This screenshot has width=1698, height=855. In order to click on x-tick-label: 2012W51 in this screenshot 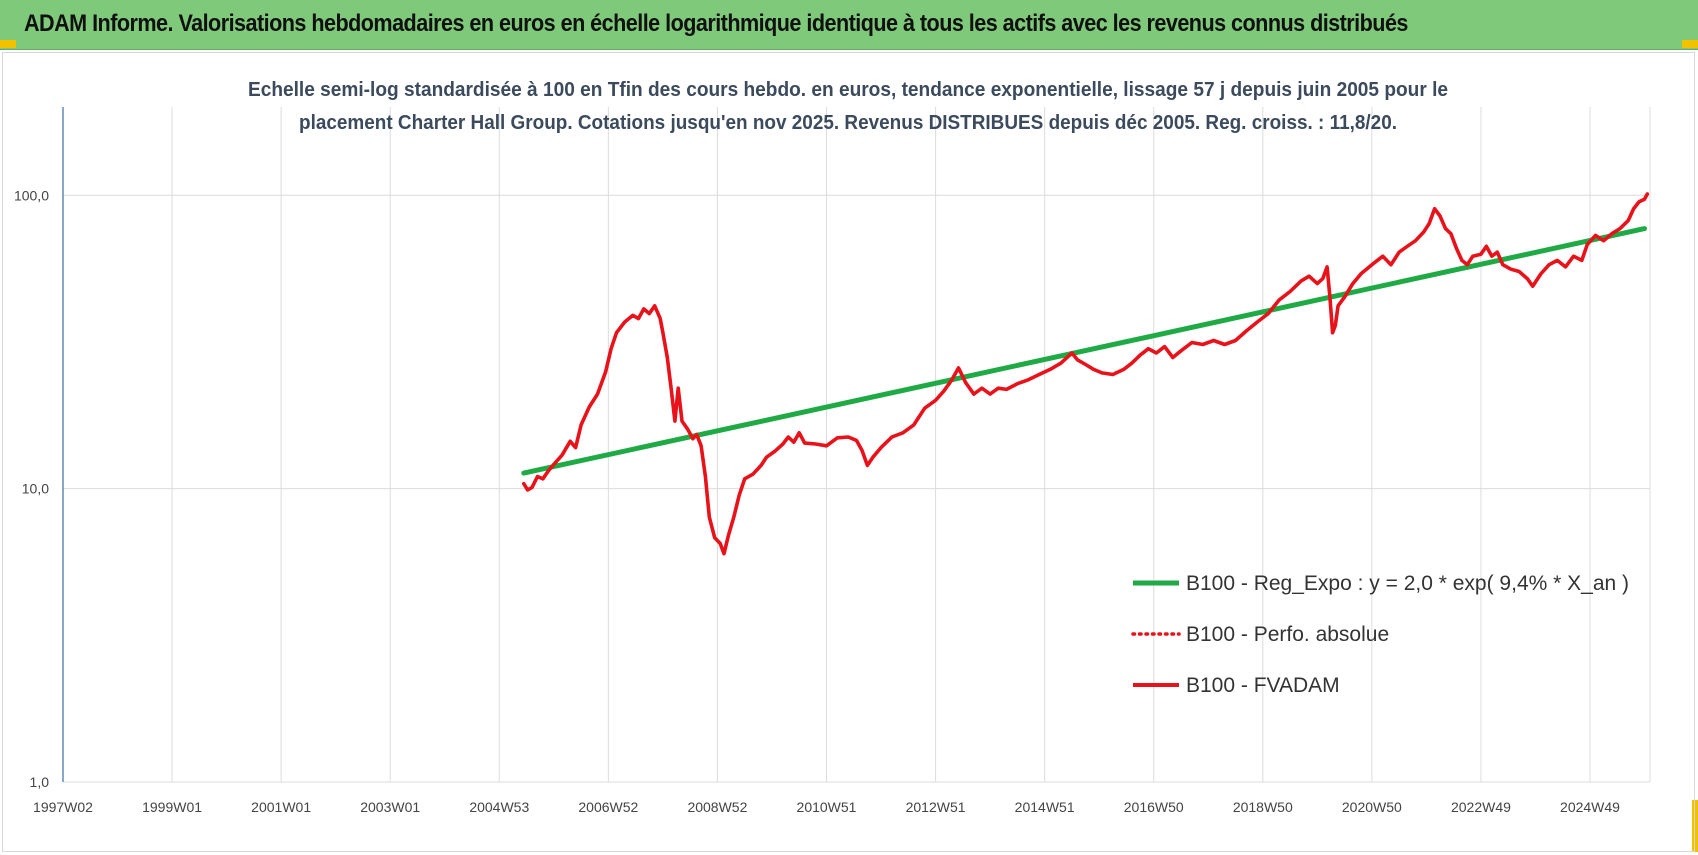, I will do `click(936, 807)`.